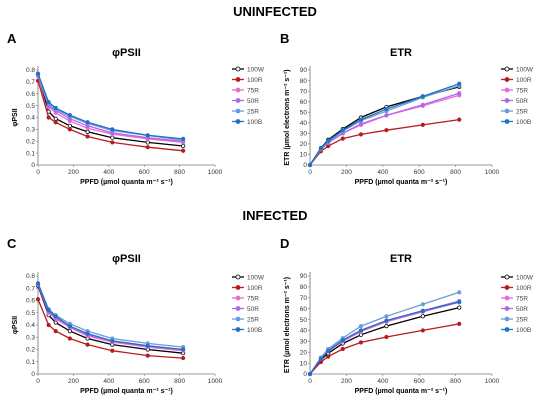  What do you see at coordinates (30, 130) in the screenshot?
I see `y-tick-label: 0.3` at bounding box center [30, 130].